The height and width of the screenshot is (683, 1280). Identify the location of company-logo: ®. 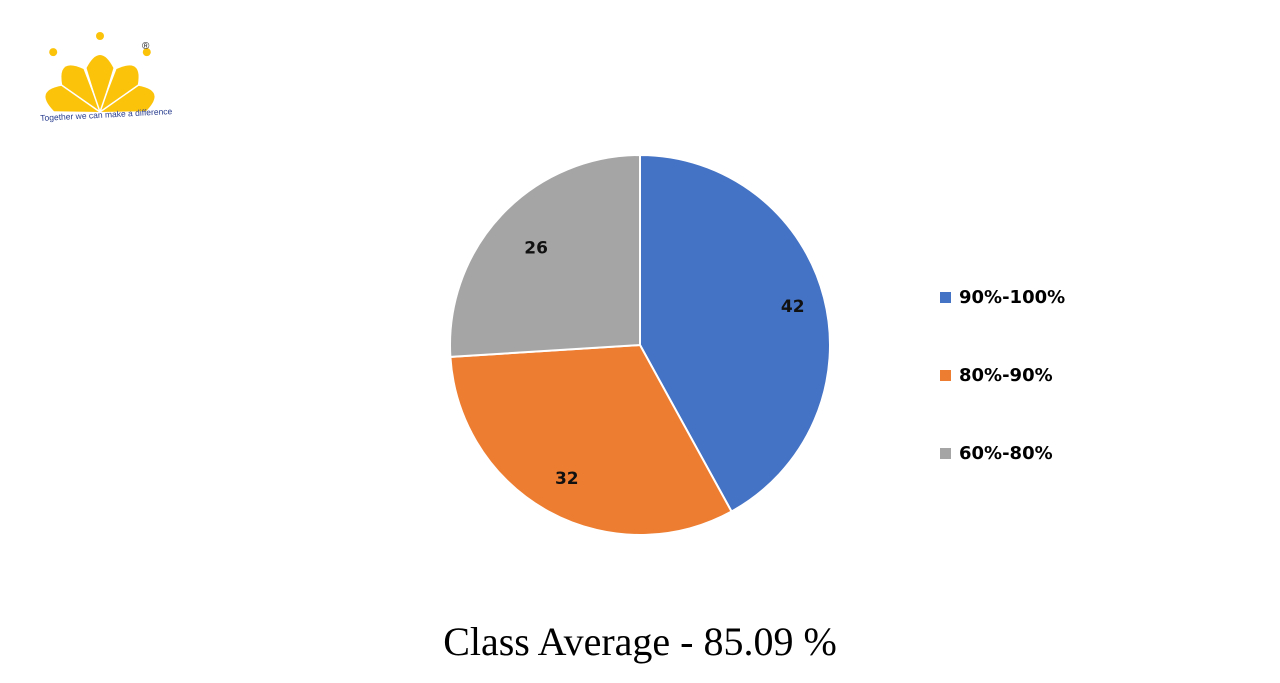
(101, 80).